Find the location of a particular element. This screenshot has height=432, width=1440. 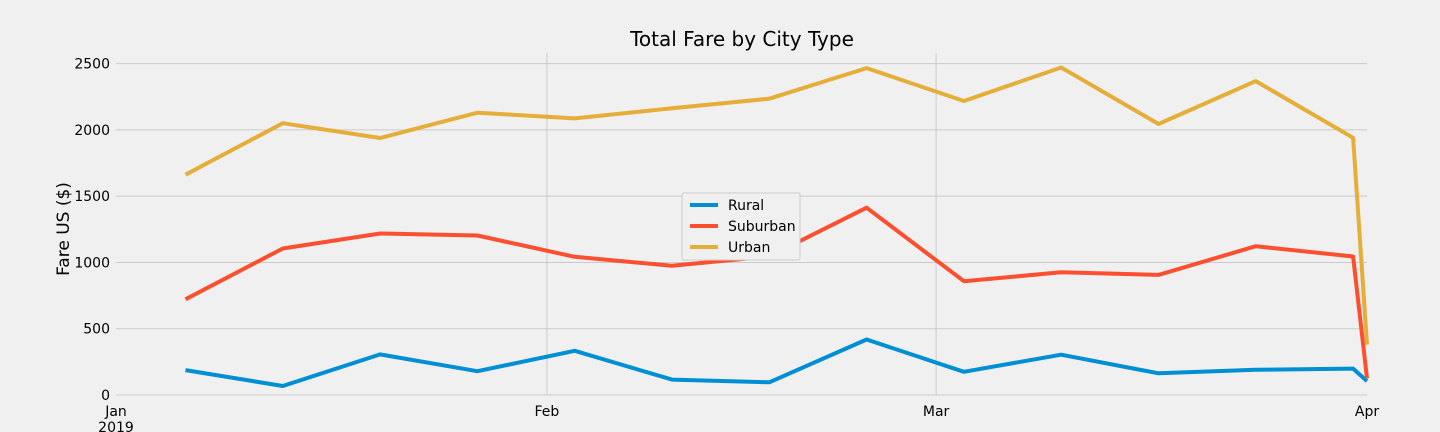

y-tick-label: 500 is located at coordinates (96, 330).